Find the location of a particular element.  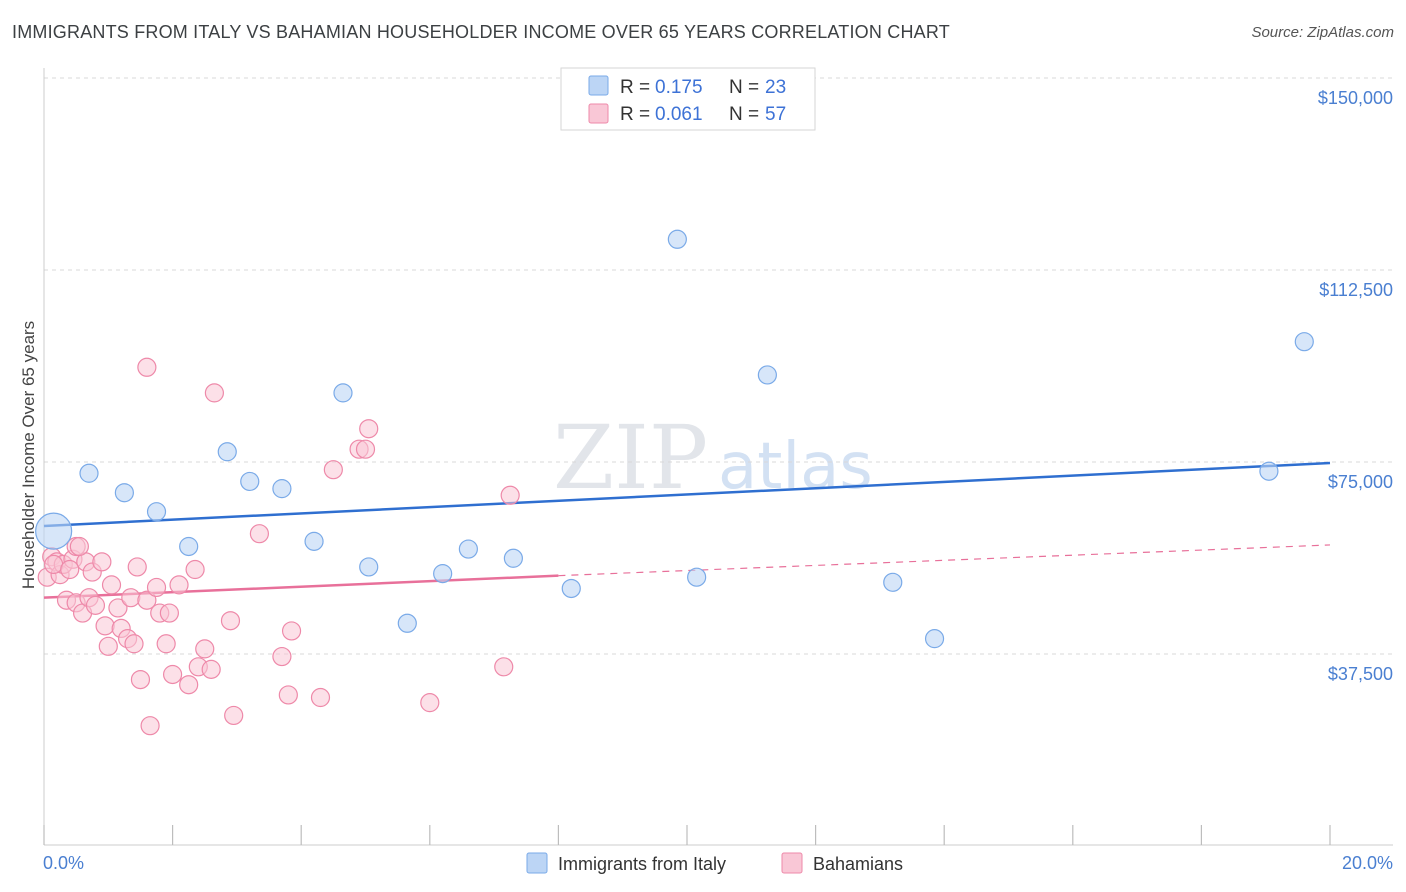

trend-line-bahamians-extension is located at coordinates (944, 560).